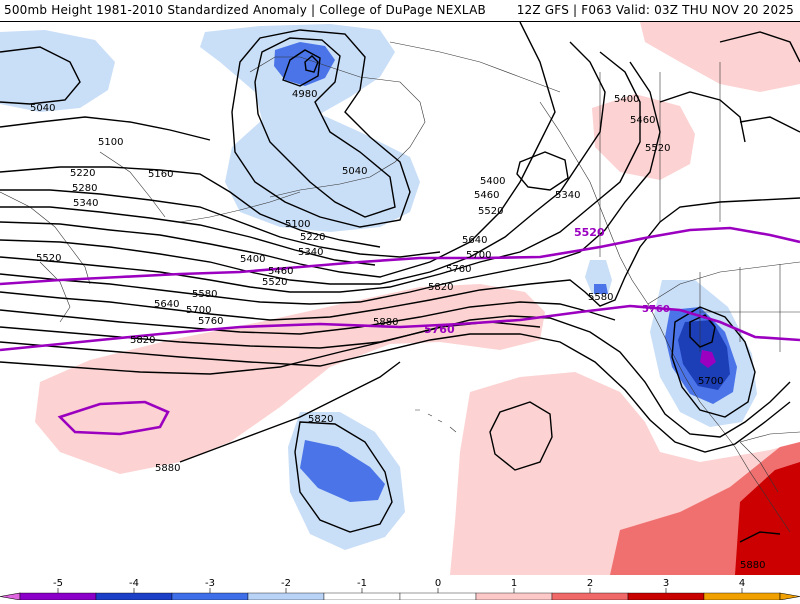  I want to click on asia-coast, so click(45, 238).